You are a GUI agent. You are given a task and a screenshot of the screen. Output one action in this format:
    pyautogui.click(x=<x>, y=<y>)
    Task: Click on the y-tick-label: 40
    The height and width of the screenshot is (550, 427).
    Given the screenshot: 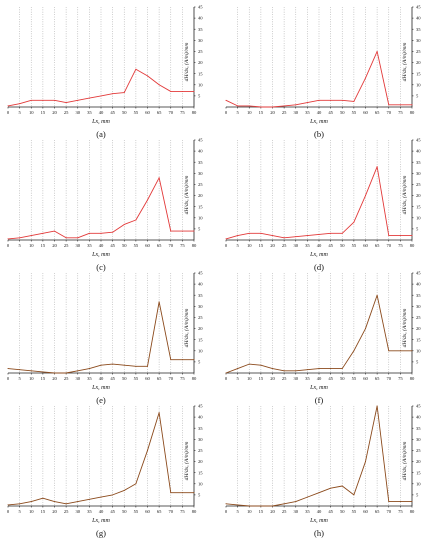 What is the action you would take?
    pyautogui.click(x=200, y=18)
    